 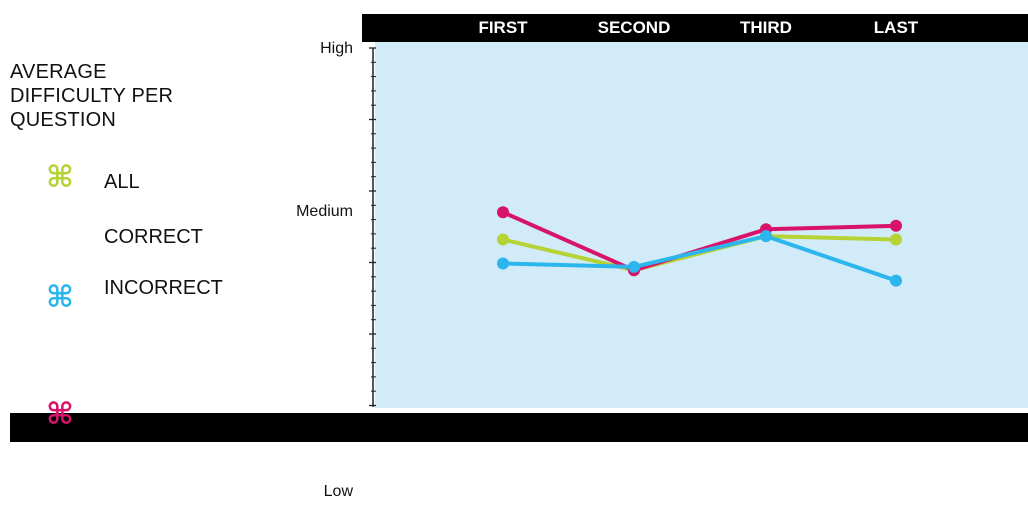 I want to click on legend-label-all: ALL, so click(x=122, y=182).